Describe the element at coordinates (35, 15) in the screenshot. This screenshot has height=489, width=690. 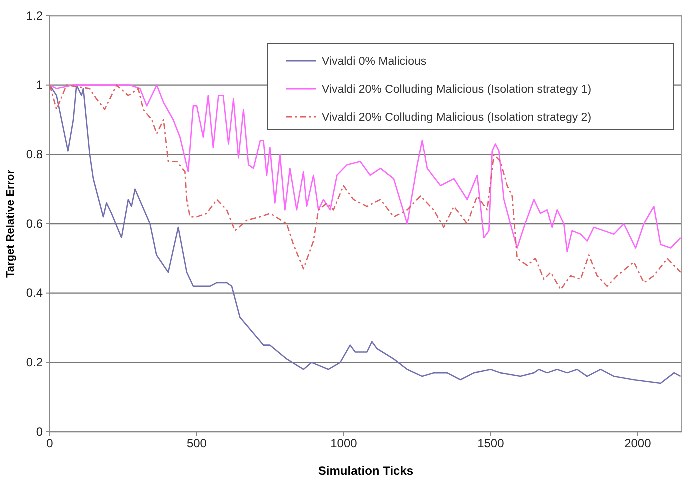
I see `y-tick-label: 1.2` at that location.